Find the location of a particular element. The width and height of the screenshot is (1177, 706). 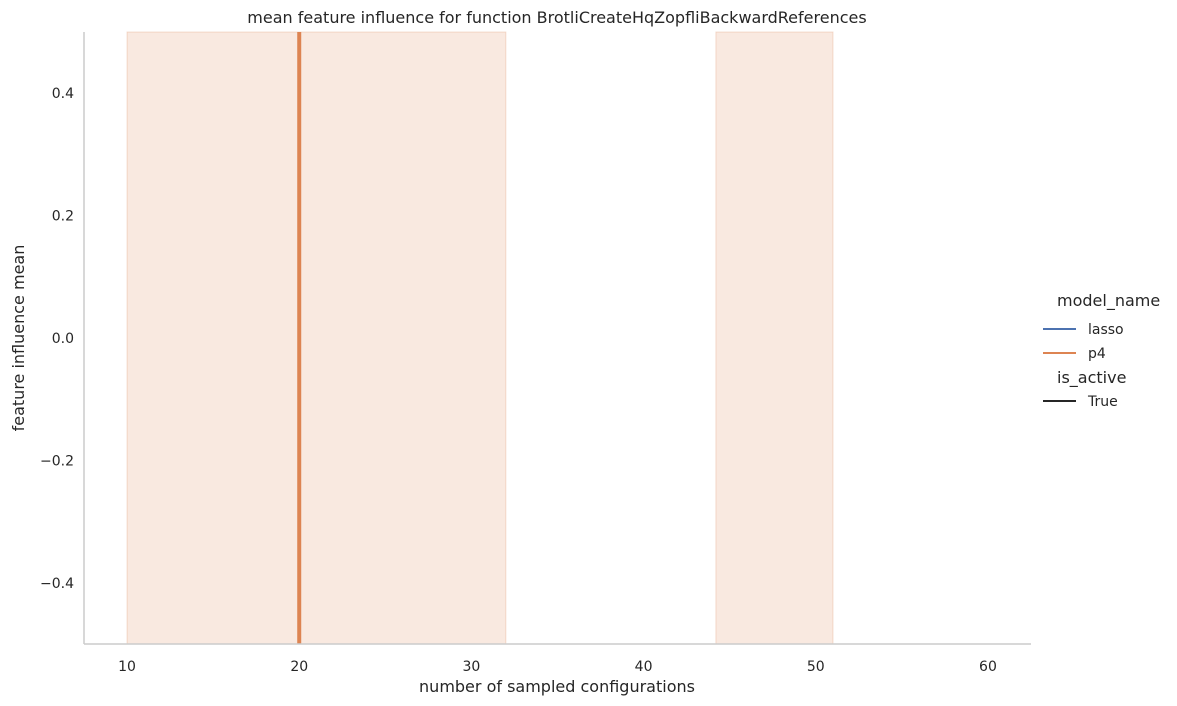

legend-label-p4: p4 is located at coordinates (1097, 354).